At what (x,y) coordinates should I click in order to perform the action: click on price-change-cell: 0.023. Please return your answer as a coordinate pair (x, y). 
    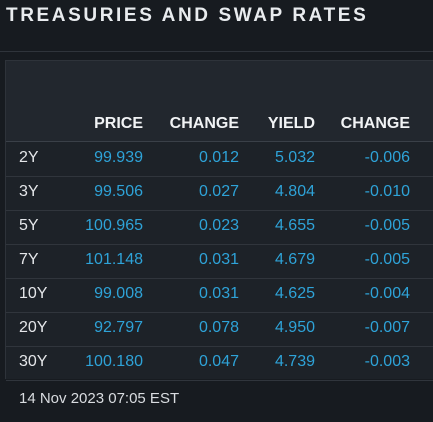
    Looking at the image, I should click on (218, 225).